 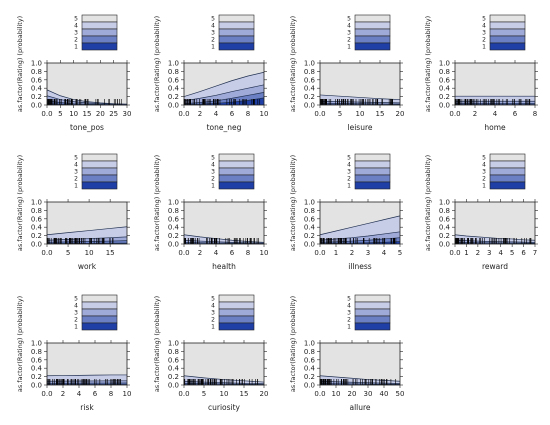 I want to click on x-tick-label: 40, so click(x=384, y=394).